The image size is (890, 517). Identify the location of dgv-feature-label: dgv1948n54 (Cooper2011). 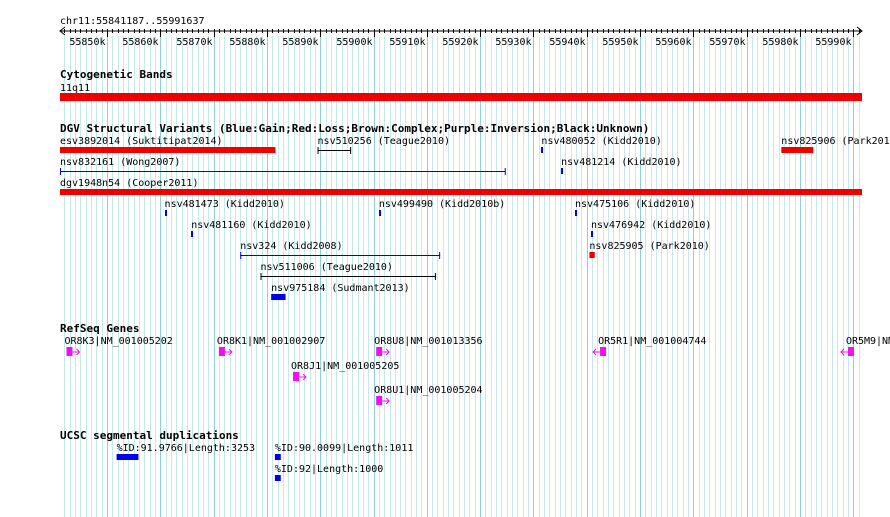
(129, 183).